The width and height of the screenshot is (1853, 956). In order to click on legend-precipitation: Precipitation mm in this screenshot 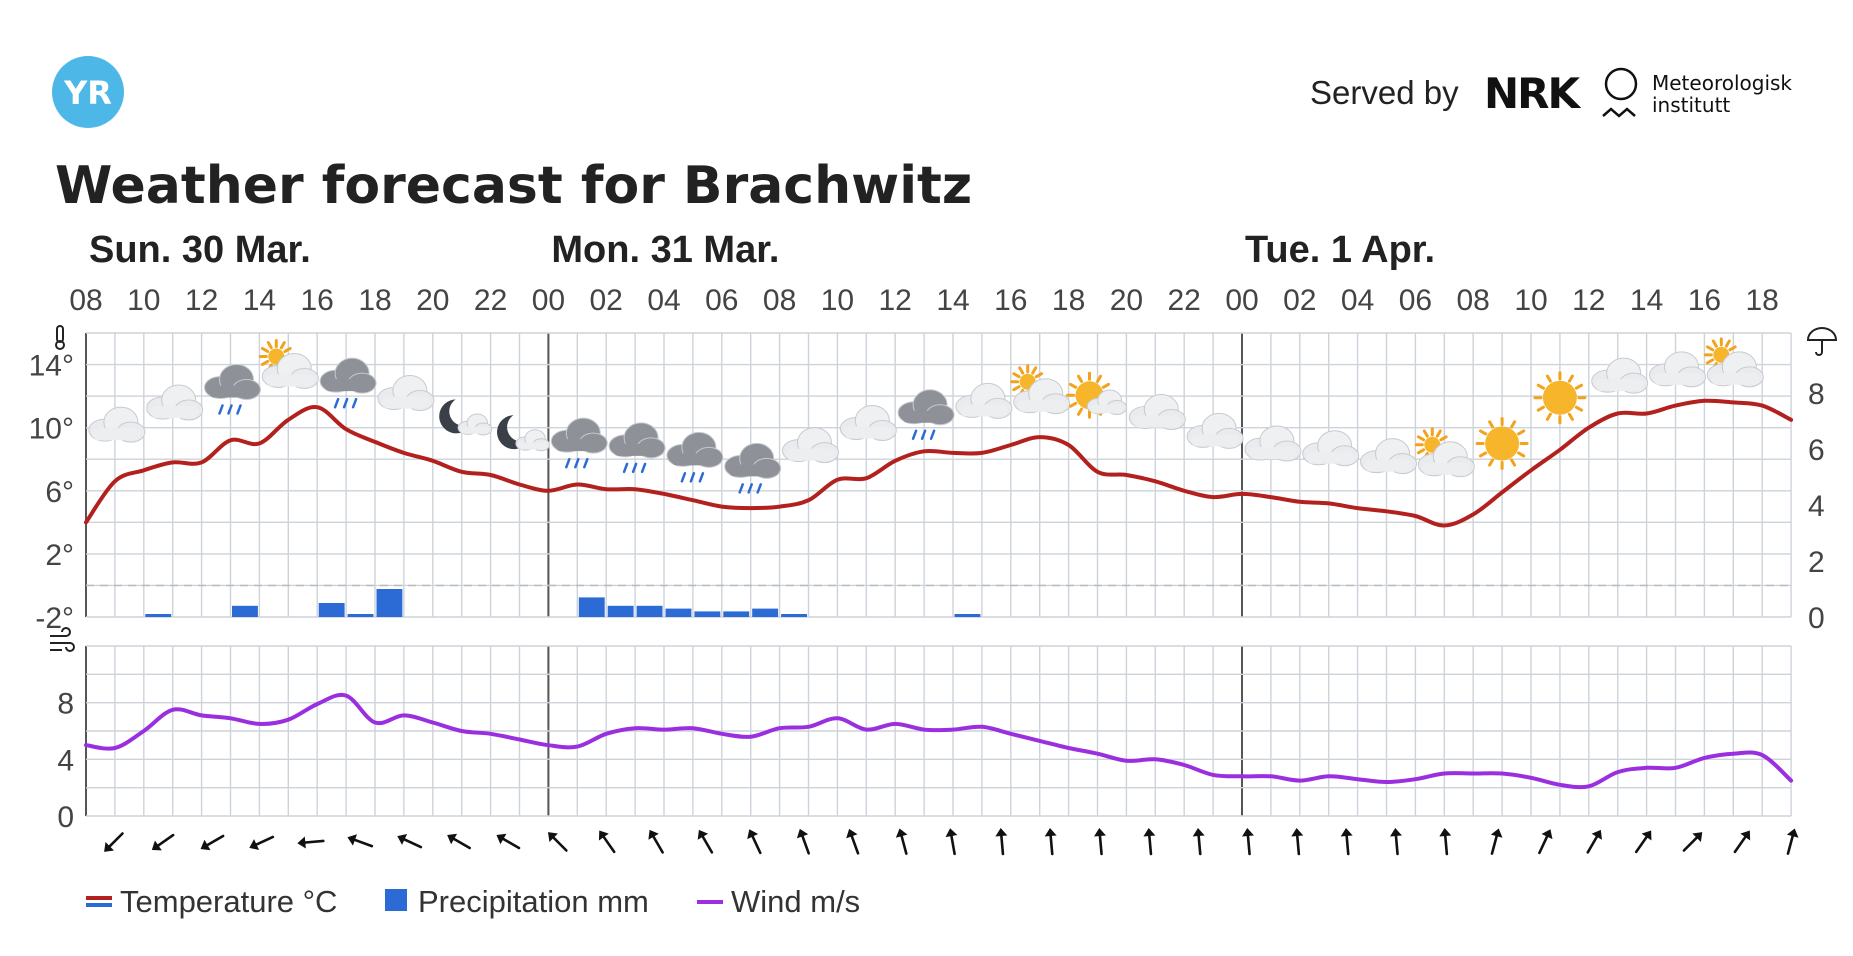, I will do `click(517, 901)`.